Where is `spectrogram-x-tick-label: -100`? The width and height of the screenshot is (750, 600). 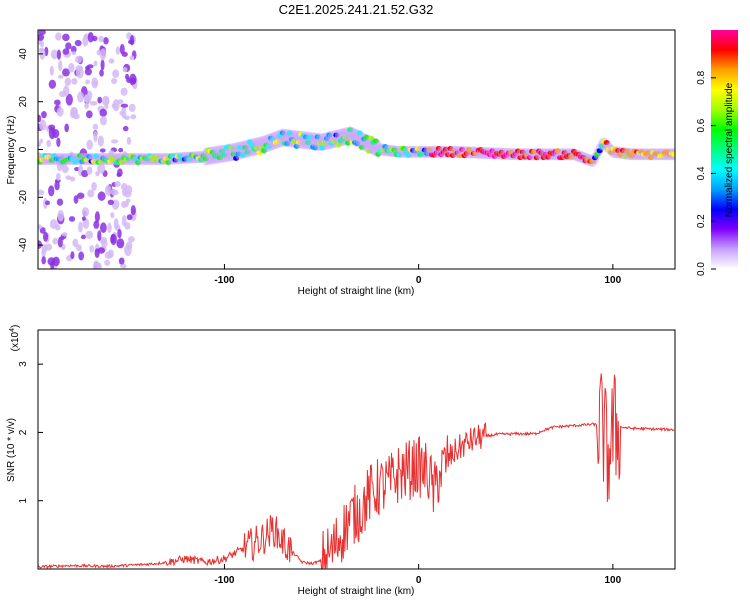
spectrogram-x-tick-label: -100 is located at coordinates (224, 280).